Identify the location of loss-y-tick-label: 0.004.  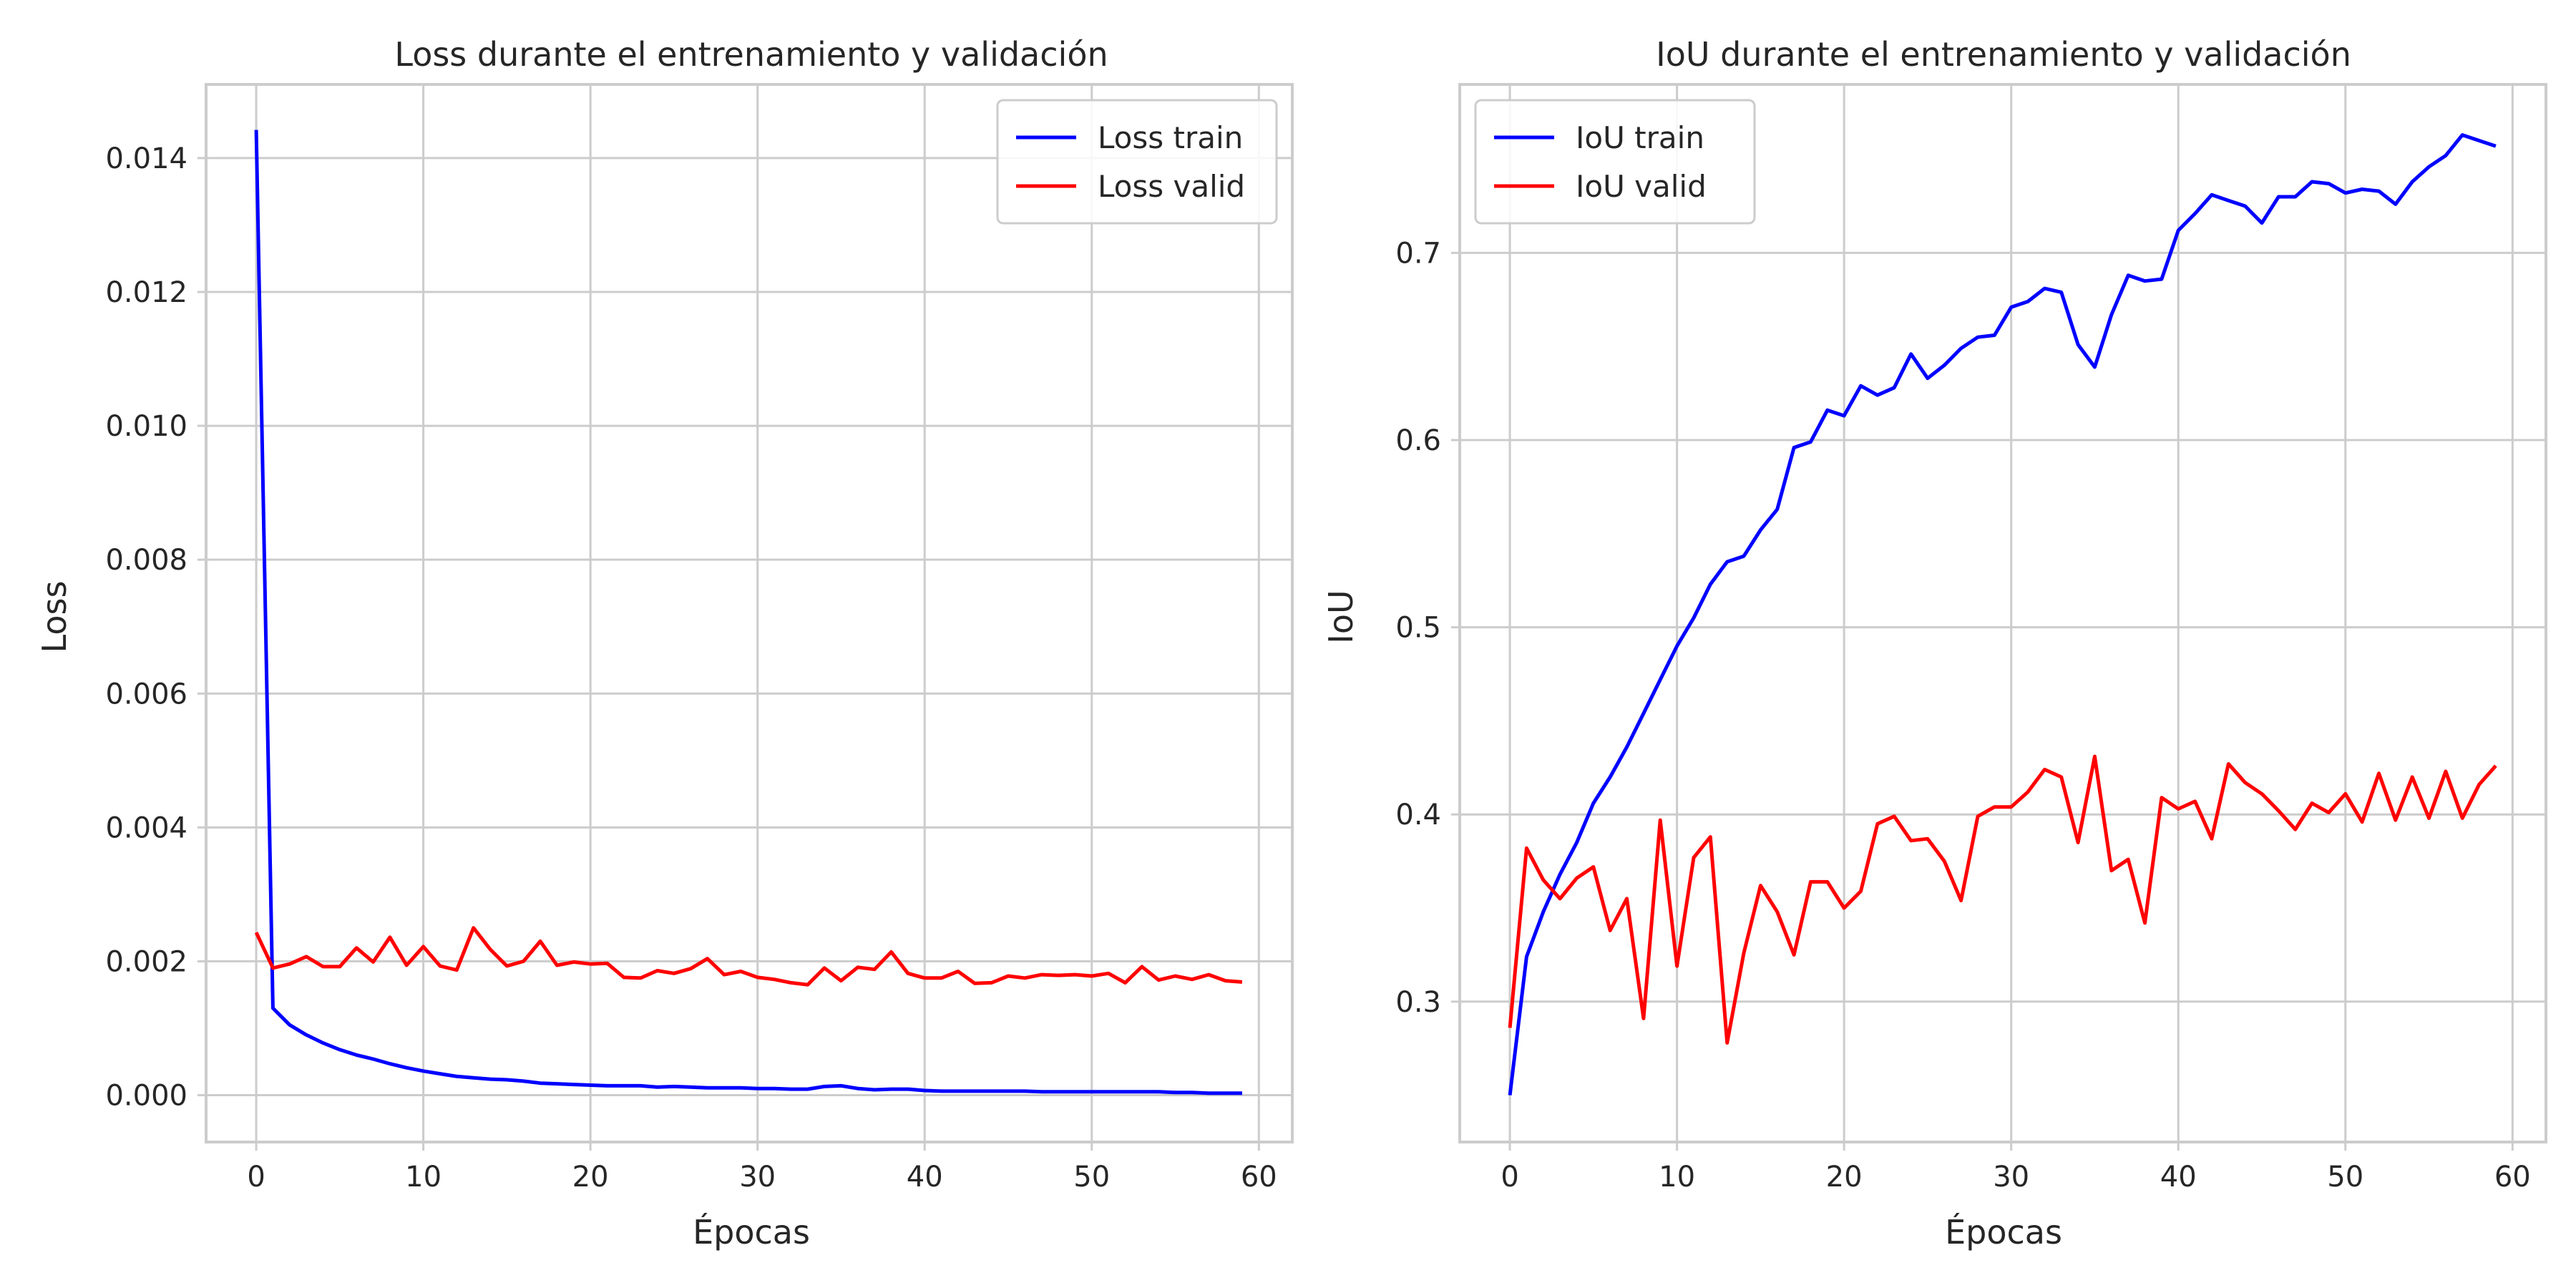
(146, 827).